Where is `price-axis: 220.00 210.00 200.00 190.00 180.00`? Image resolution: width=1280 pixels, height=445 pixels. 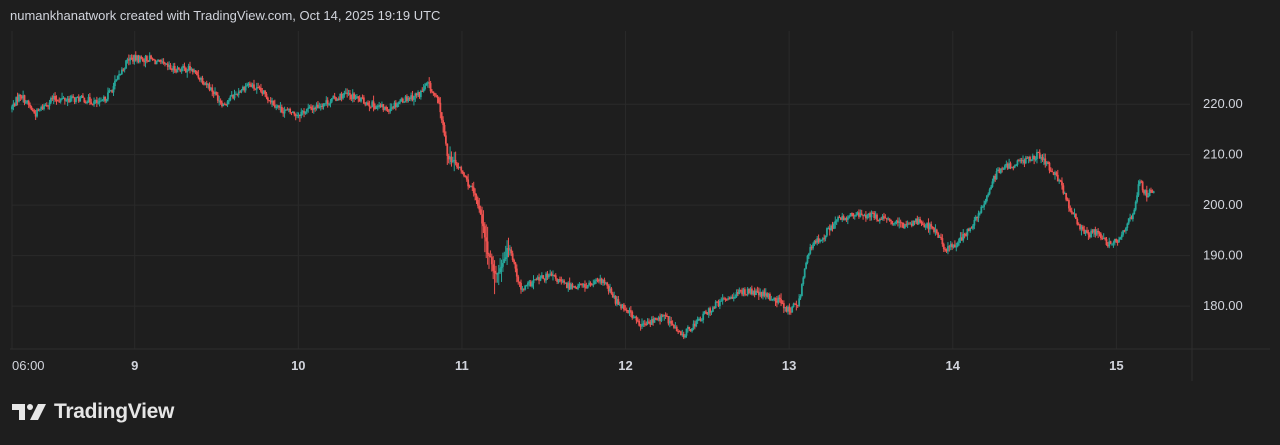 price-axis: 220.00 210.00 200.00 190.00 180.00 is located at coordinates (1223, 204).